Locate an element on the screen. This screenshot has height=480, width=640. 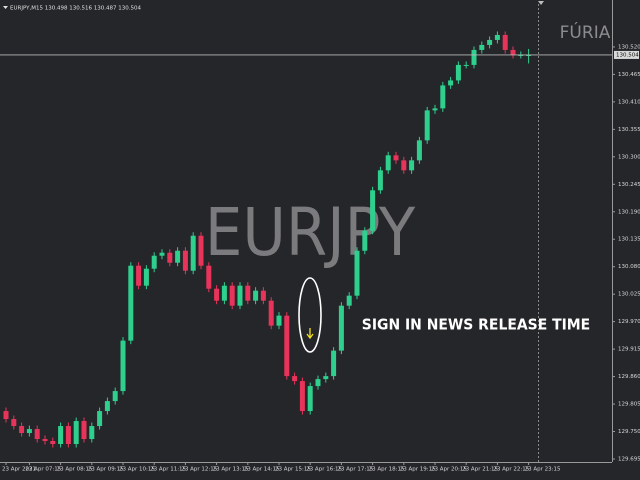
price-label: 130.504 is located at coordinates (627, 55).